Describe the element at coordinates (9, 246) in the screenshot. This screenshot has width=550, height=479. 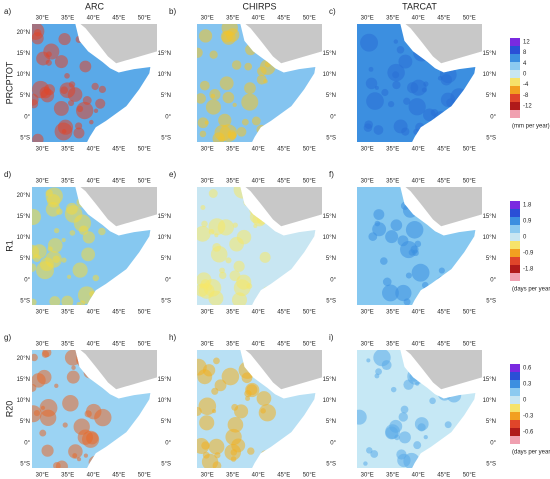
I see `row-label: R1` at that location.